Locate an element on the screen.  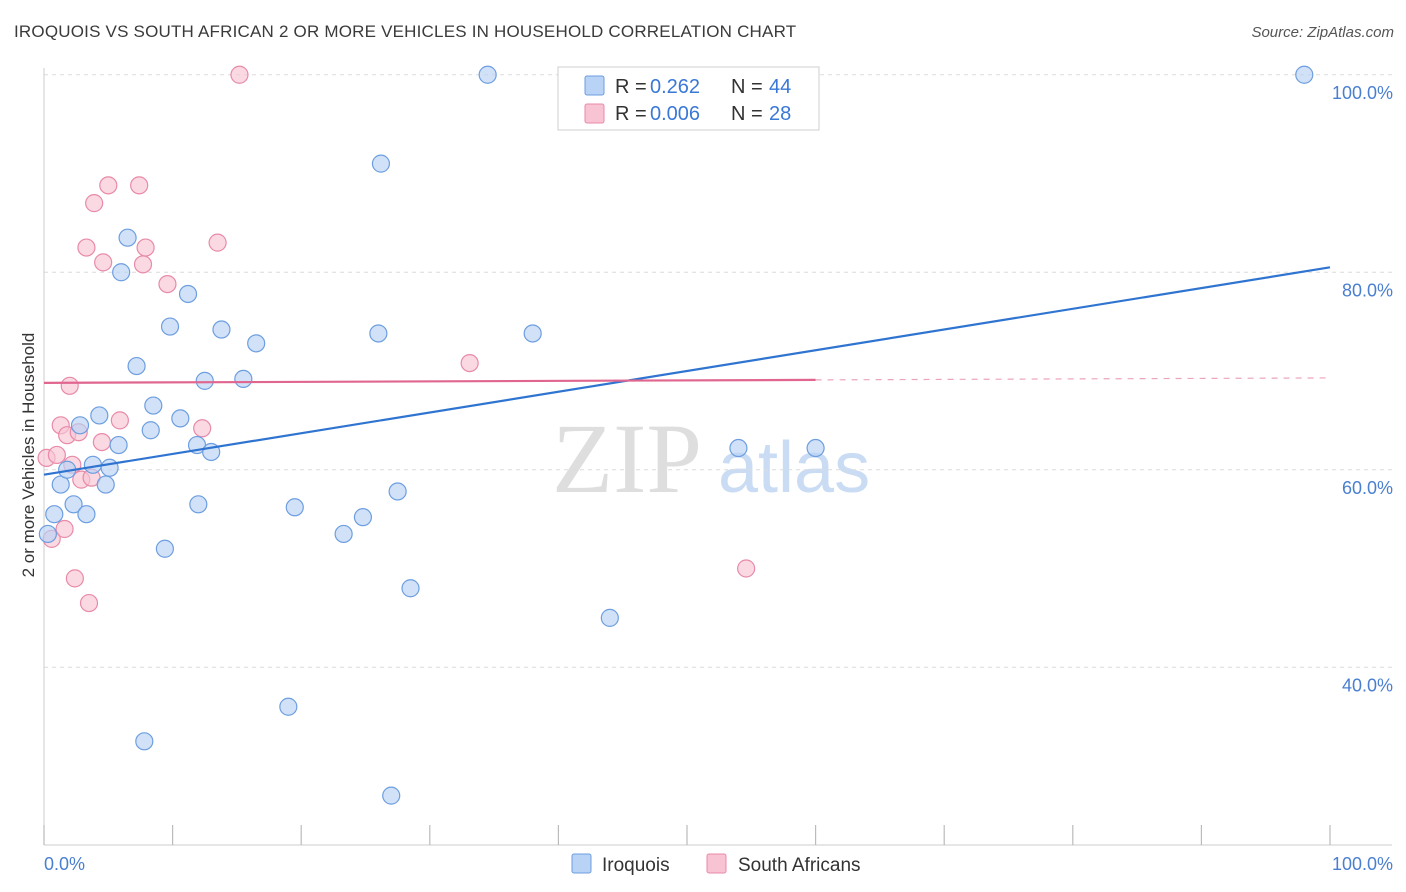
series-legend: Iroquois South Africans is located at coordinates (716, 864).